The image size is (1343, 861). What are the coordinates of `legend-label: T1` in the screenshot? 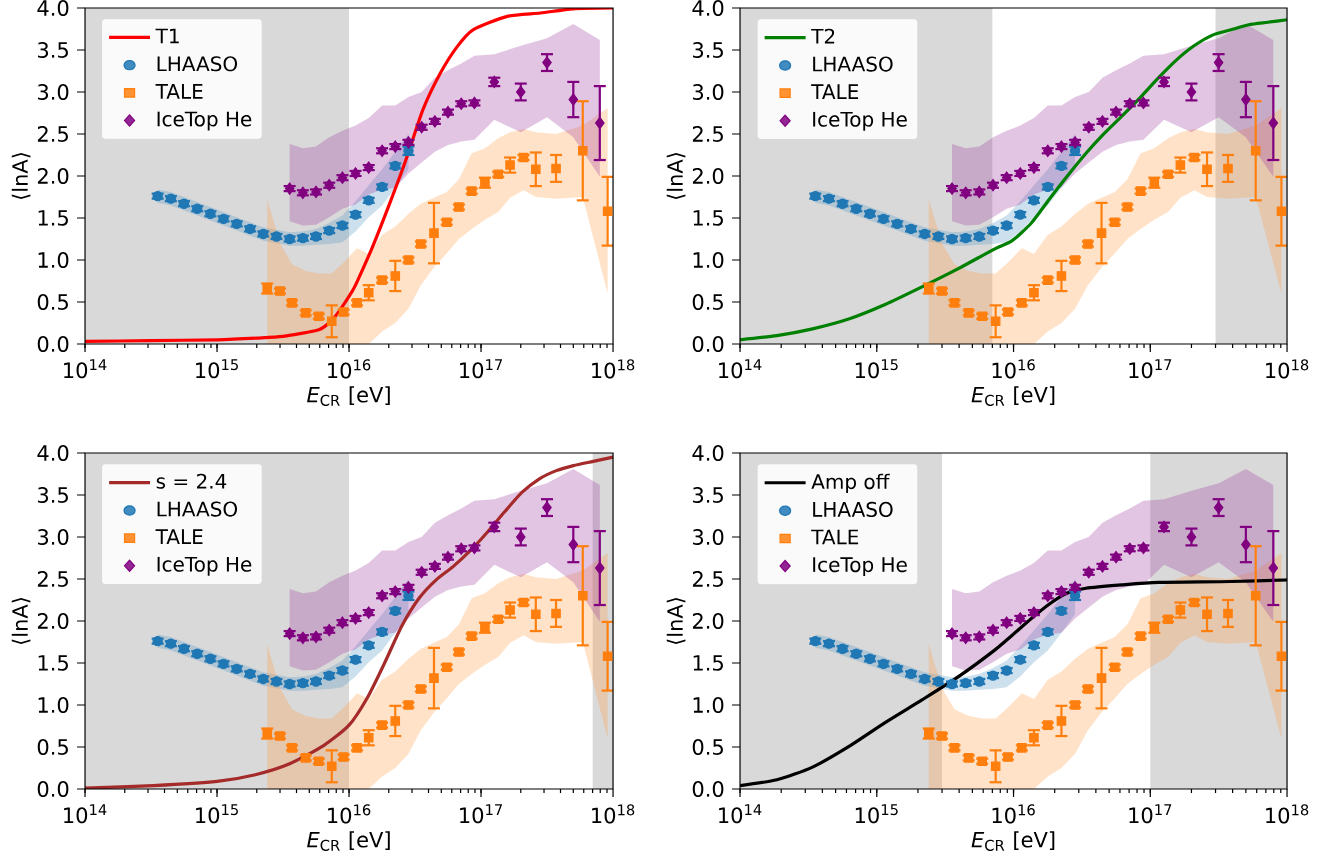 It's located at (167, 36).